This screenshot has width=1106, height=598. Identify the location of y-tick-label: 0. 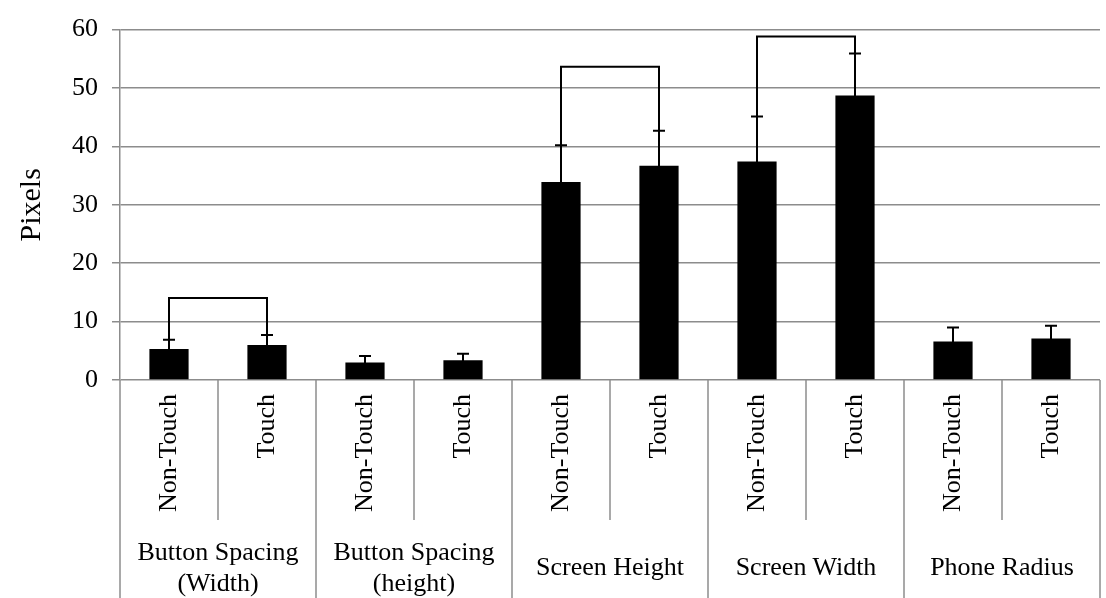
(91, 378).